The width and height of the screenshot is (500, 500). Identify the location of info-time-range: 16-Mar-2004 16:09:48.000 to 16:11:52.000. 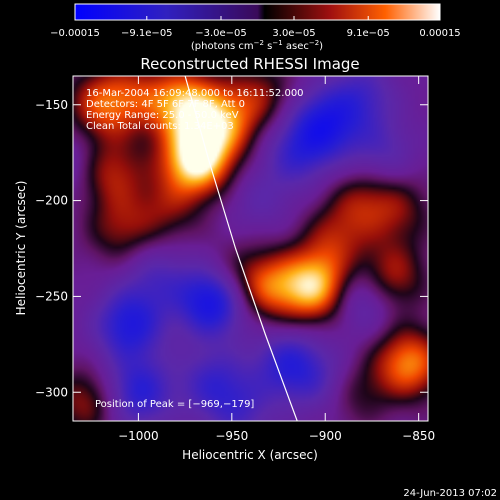
(195, 93).